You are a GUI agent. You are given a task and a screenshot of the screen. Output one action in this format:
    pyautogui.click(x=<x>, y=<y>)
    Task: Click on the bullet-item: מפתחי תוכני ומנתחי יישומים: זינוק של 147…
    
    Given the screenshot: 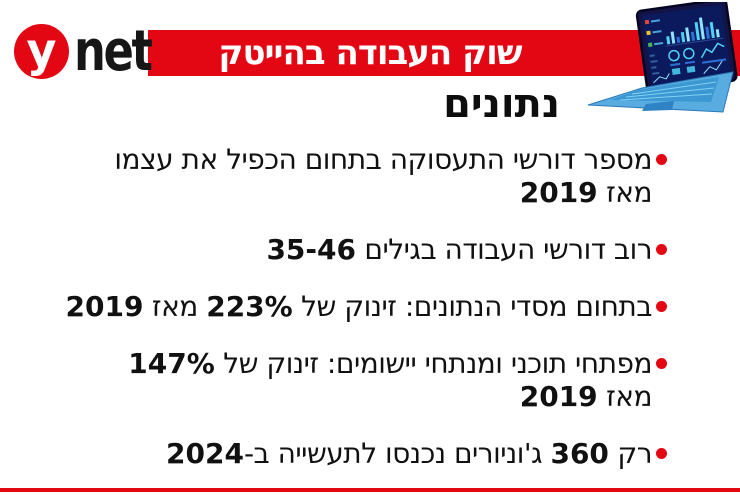 What is the action you would take?
    pyautogui.click(x=362, y=380)
    